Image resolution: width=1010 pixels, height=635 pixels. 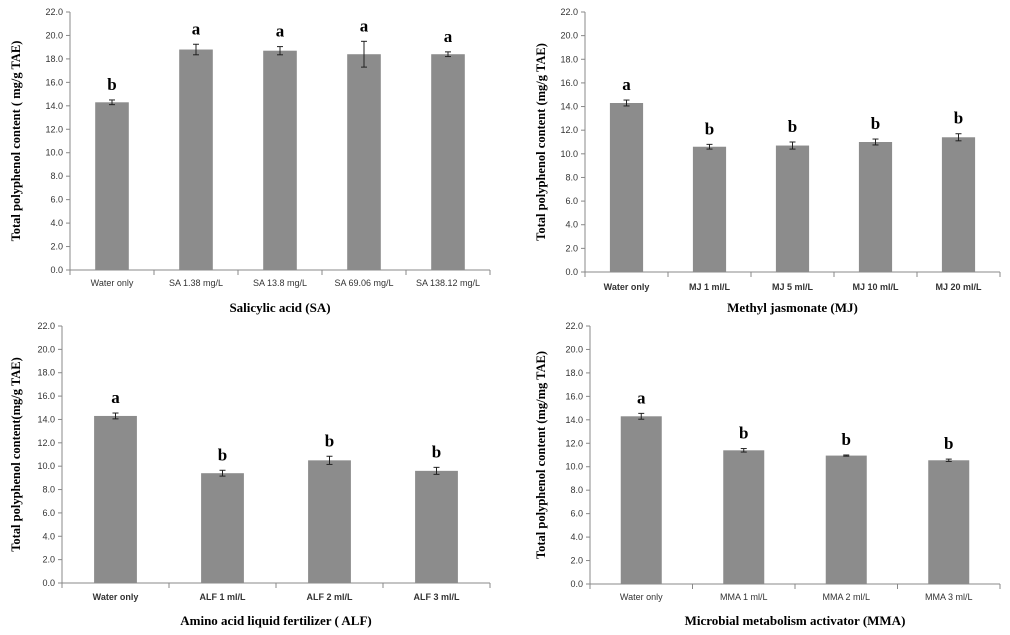 I want to click on x-tick-label: ALF 3 ml/L, so click(x=436, y=597).